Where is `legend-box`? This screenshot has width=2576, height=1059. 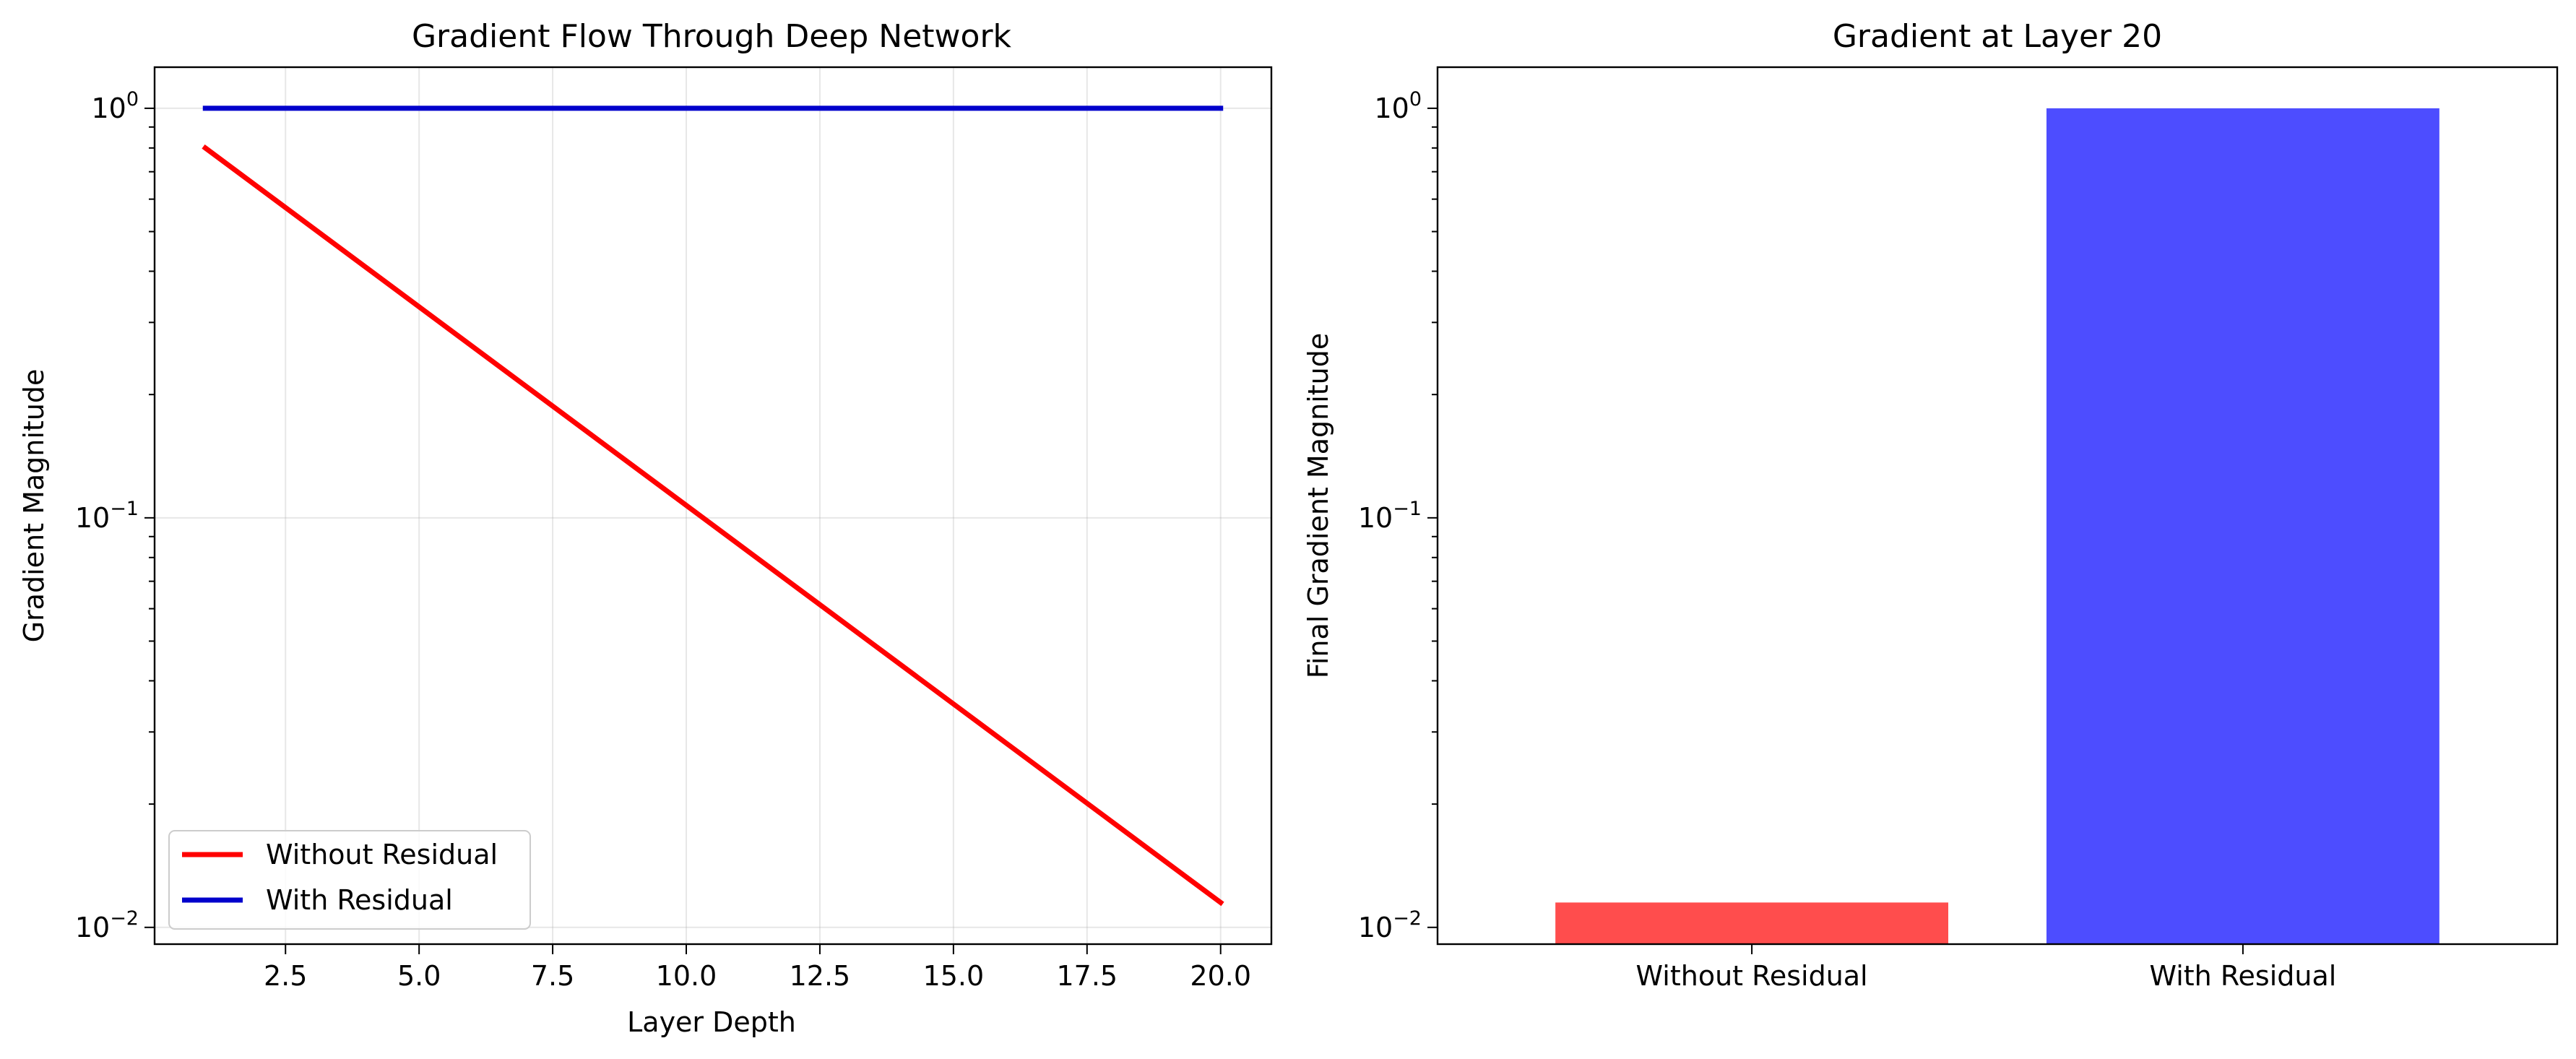 legend-box is located at coordinates (349, 880).